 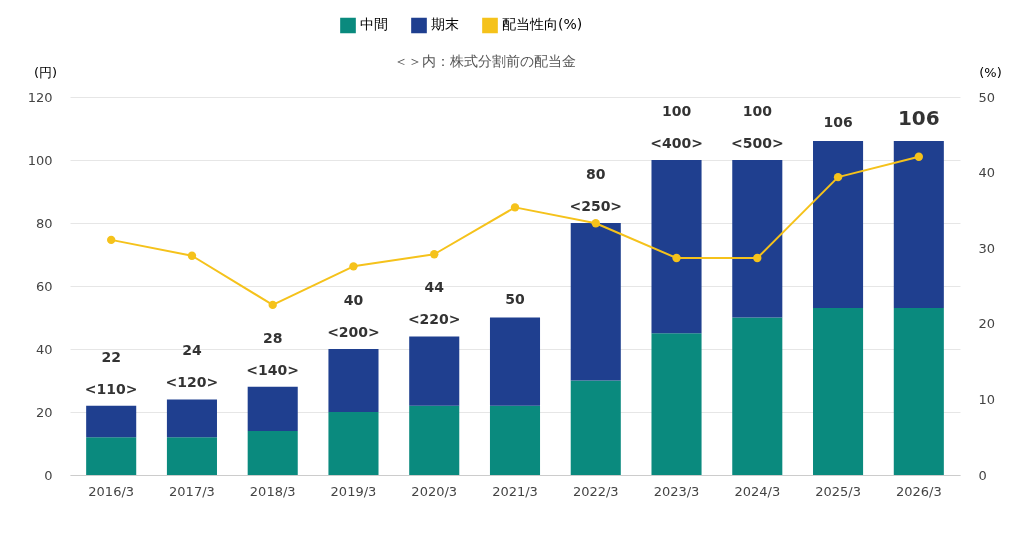 What do you see at coordinates (434, 491) in the screenshot?
I see `x-tick-label: 2020/3` at bounding box center [434, 491].